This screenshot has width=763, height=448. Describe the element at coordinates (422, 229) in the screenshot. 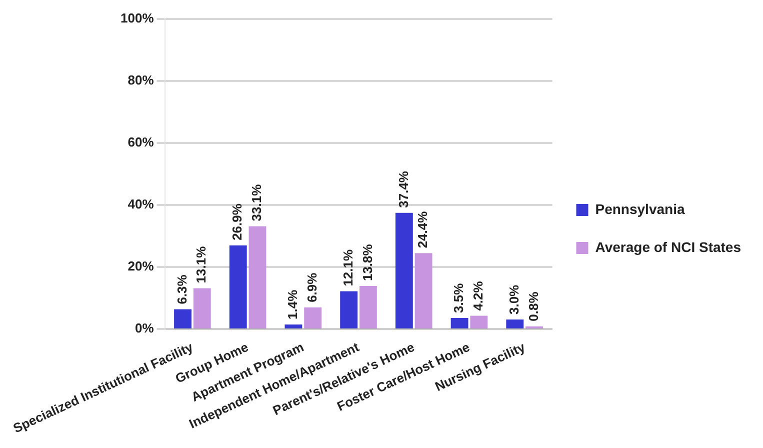

I see `data-label: 24.4%` at that location.